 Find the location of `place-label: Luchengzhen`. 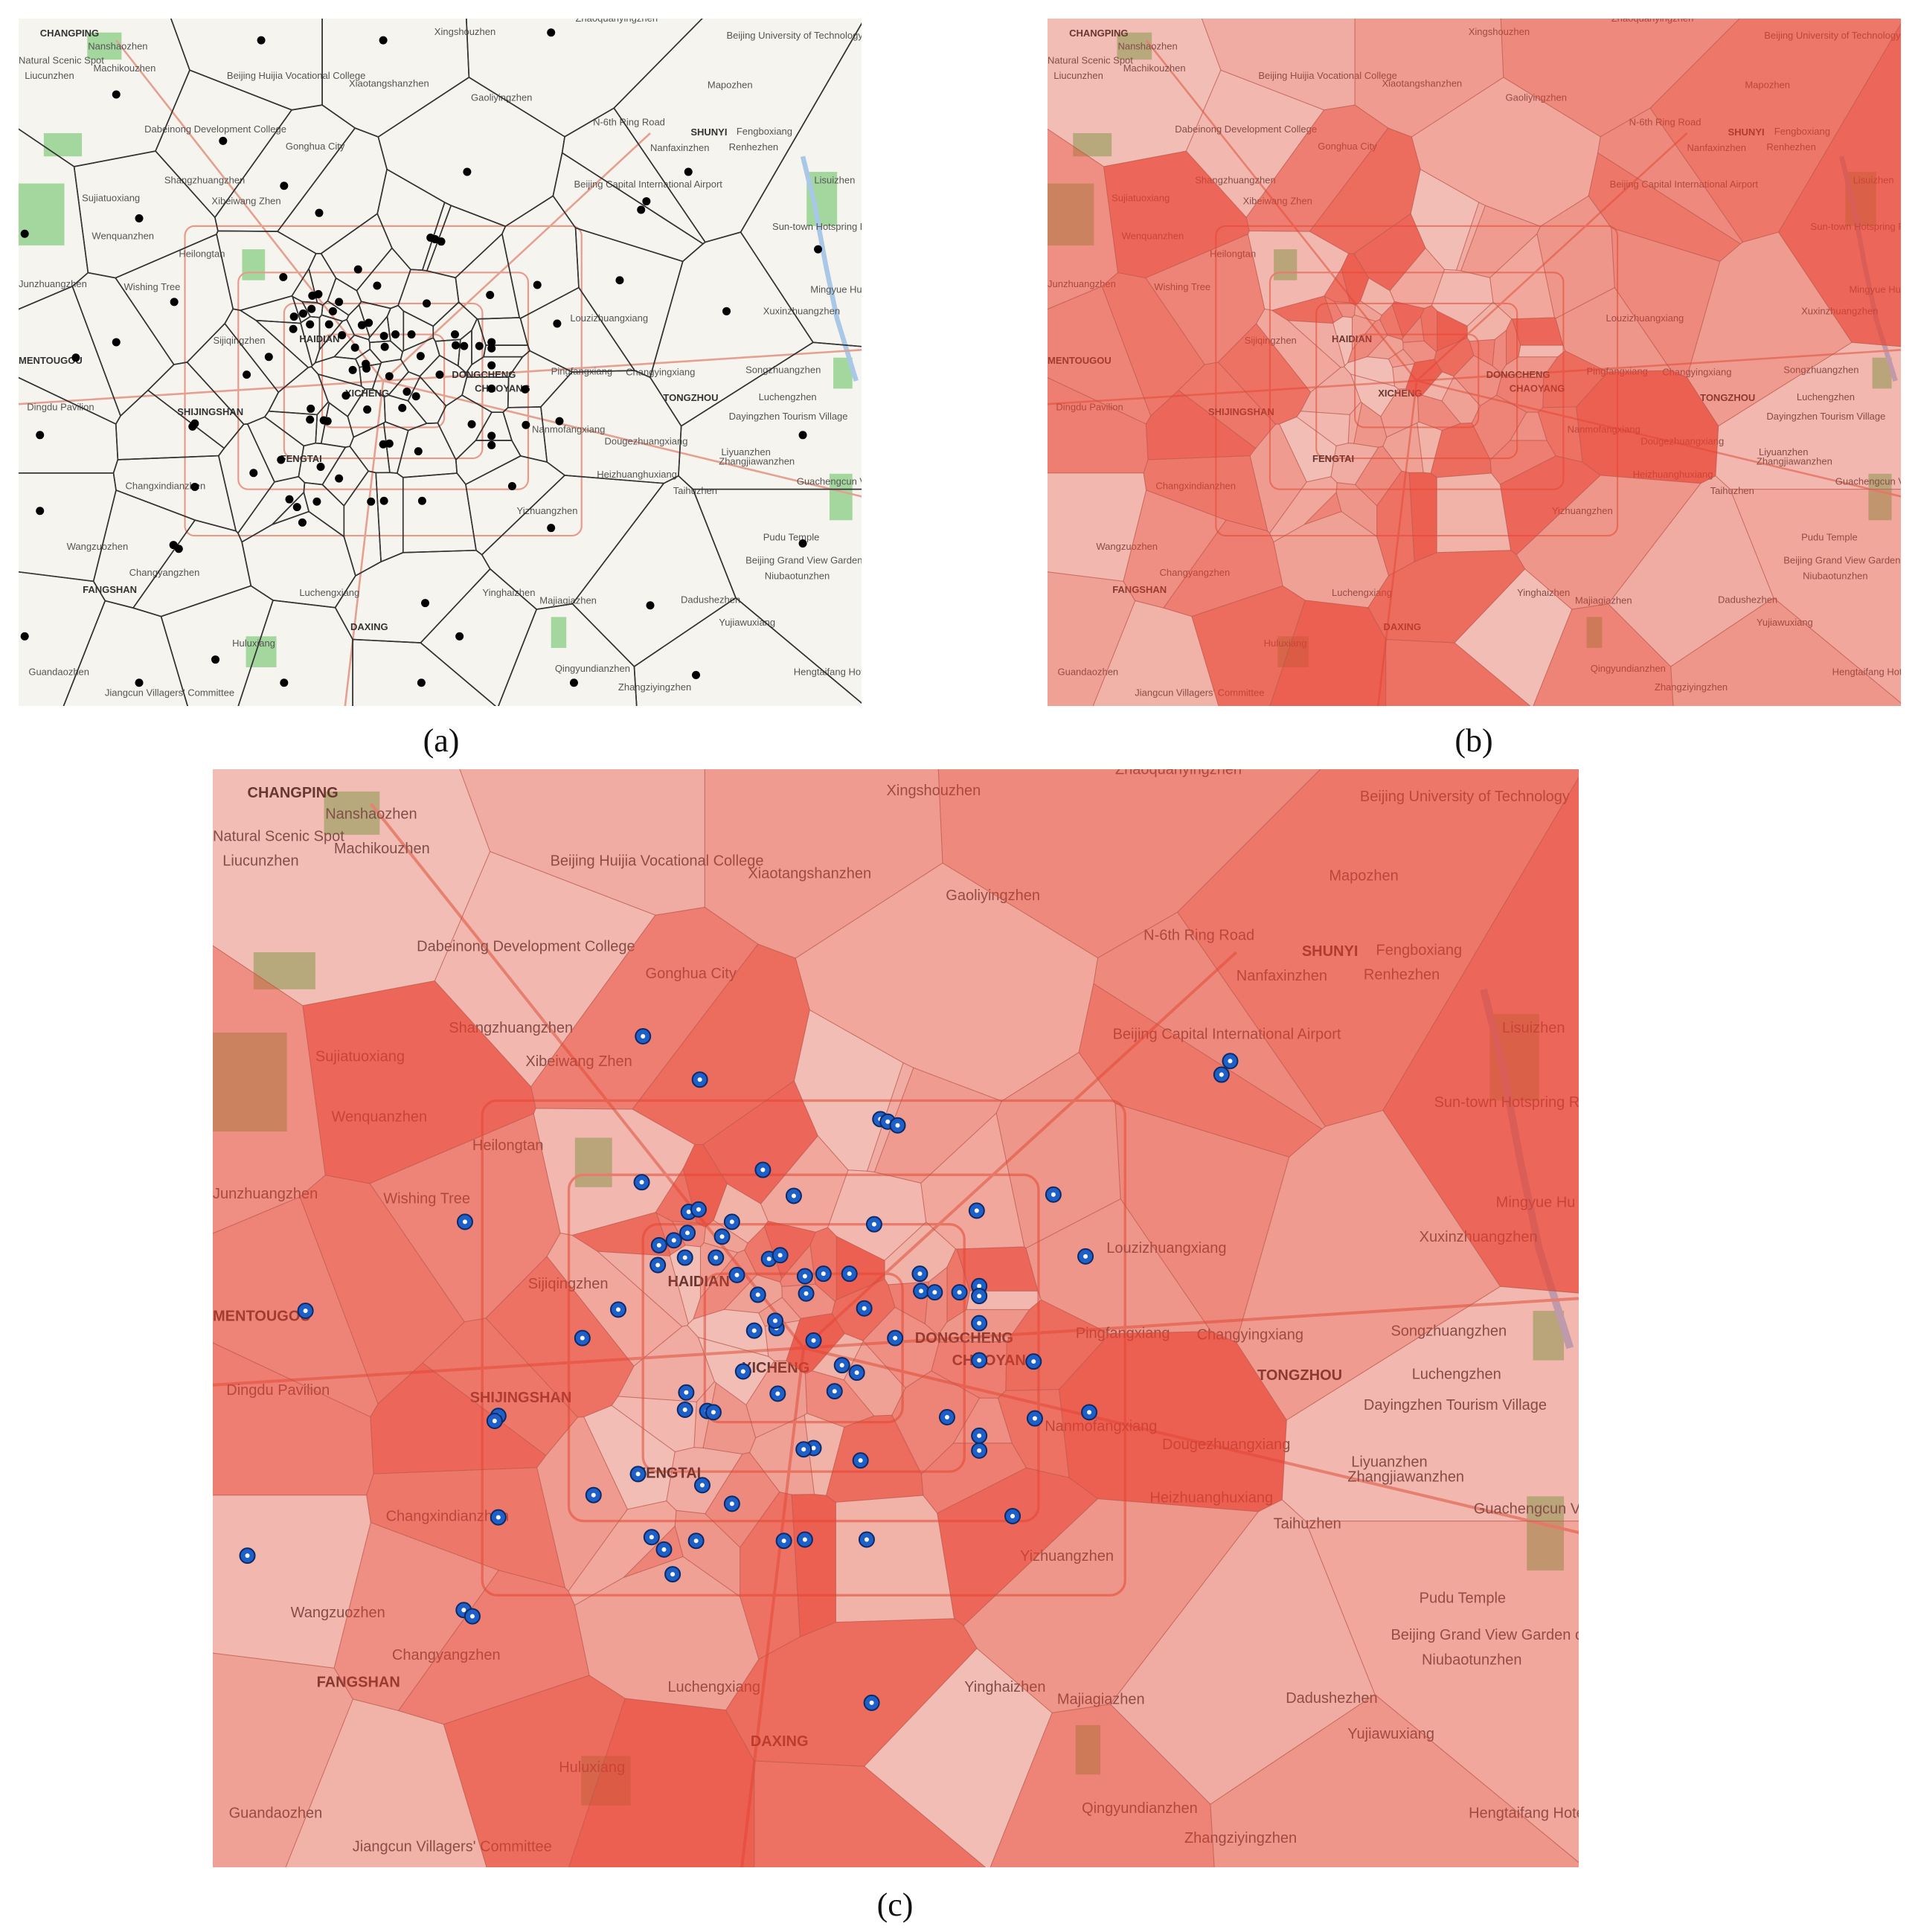

place-label: Luchengzhen is located at coordinates (1456, 1374).